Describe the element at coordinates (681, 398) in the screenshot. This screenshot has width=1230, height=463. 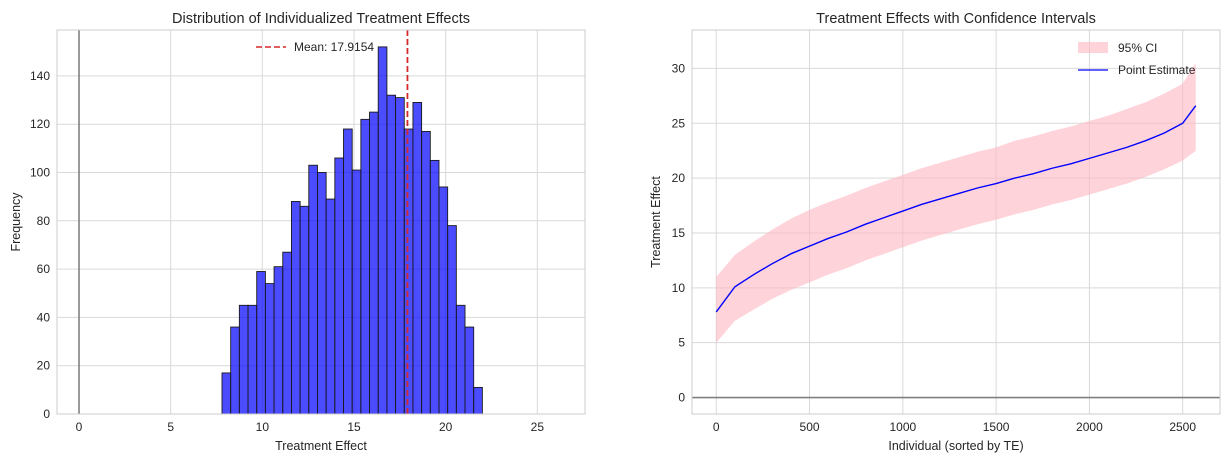
I see `ci-y-tick-label: 0` at that location.